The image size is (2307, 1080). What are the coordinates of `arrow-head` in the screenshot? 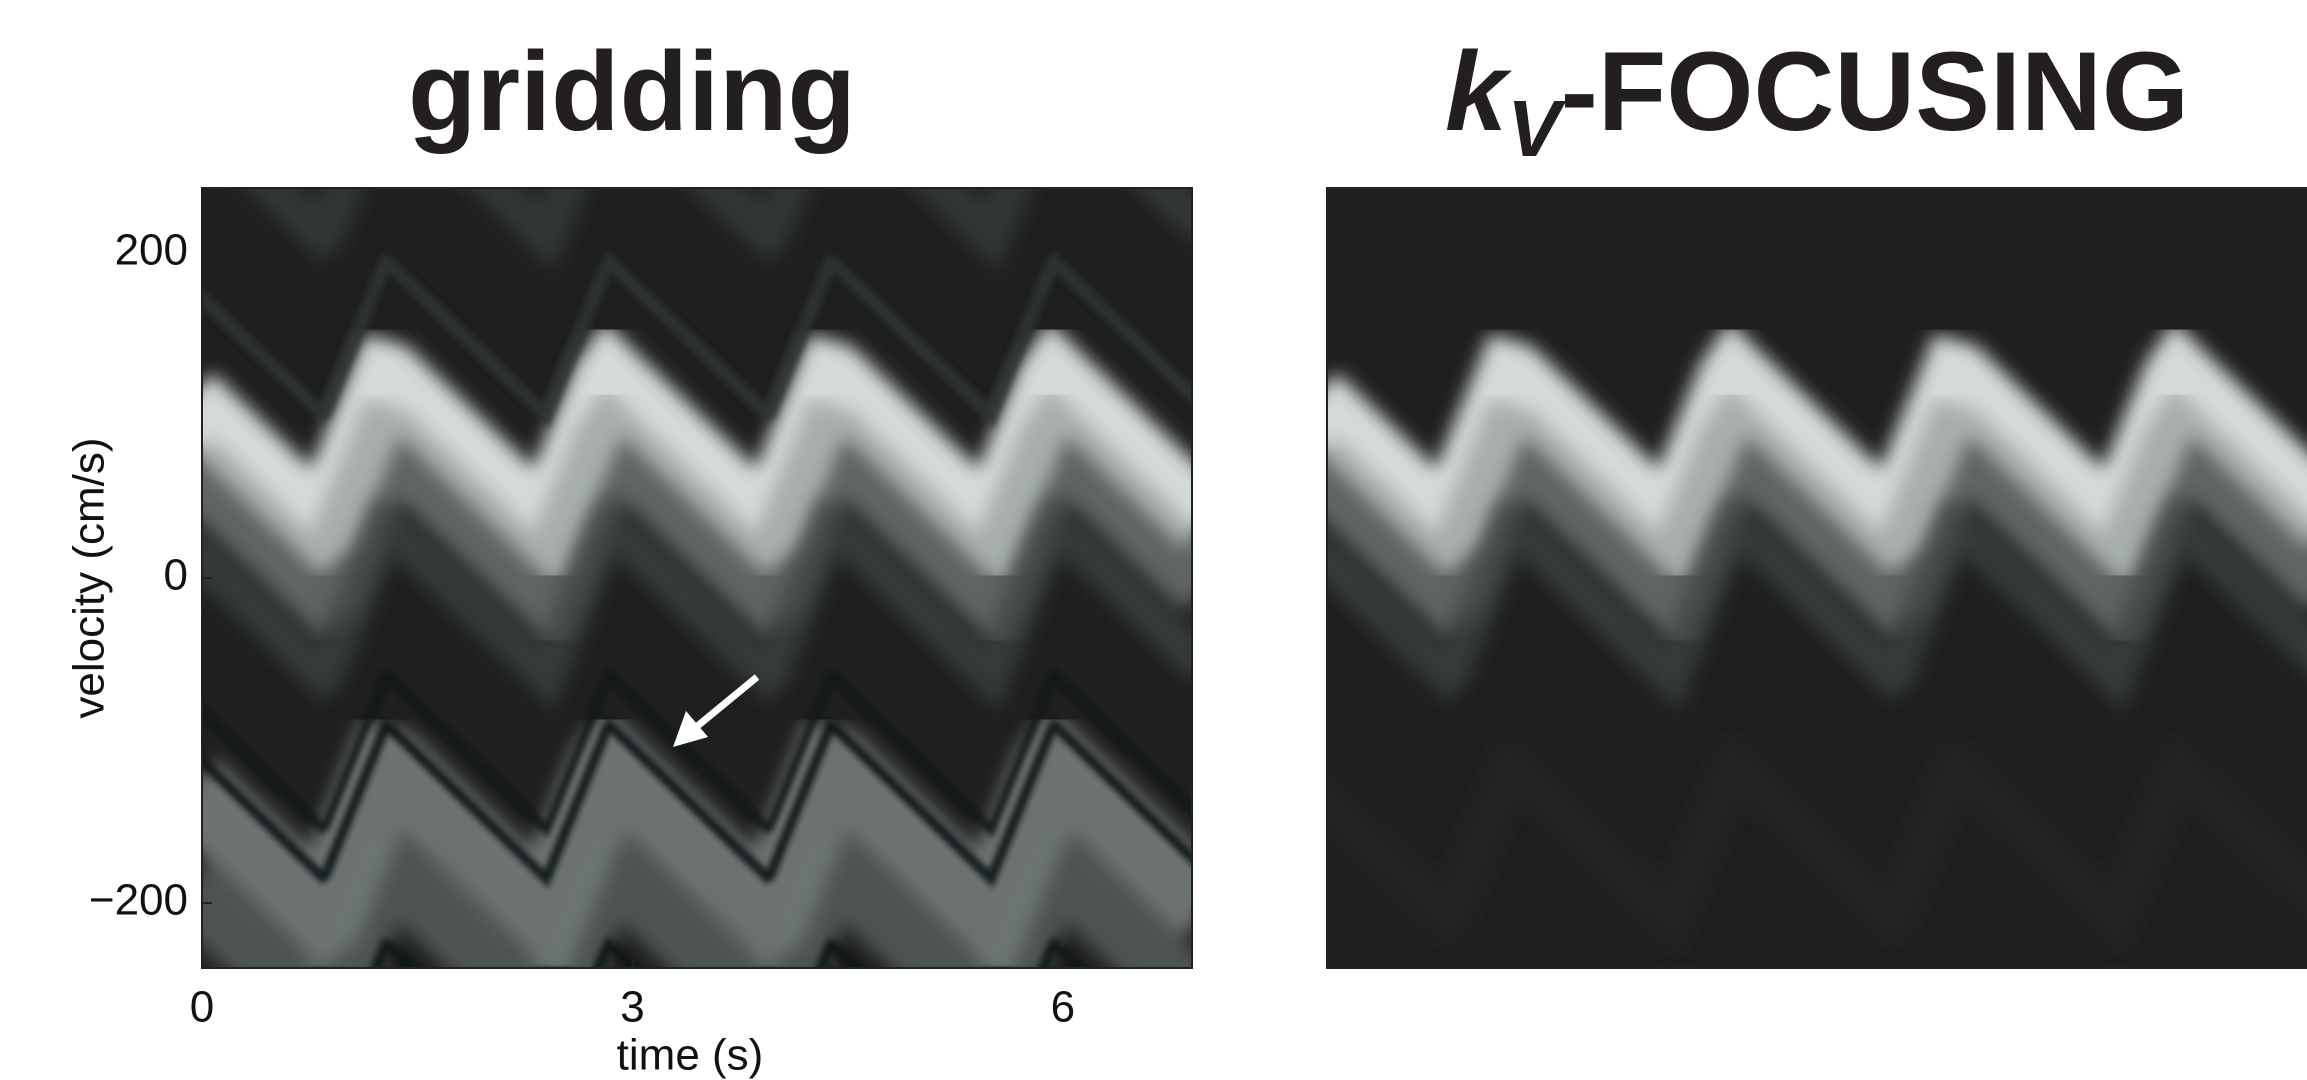 It's located at (690, 729).